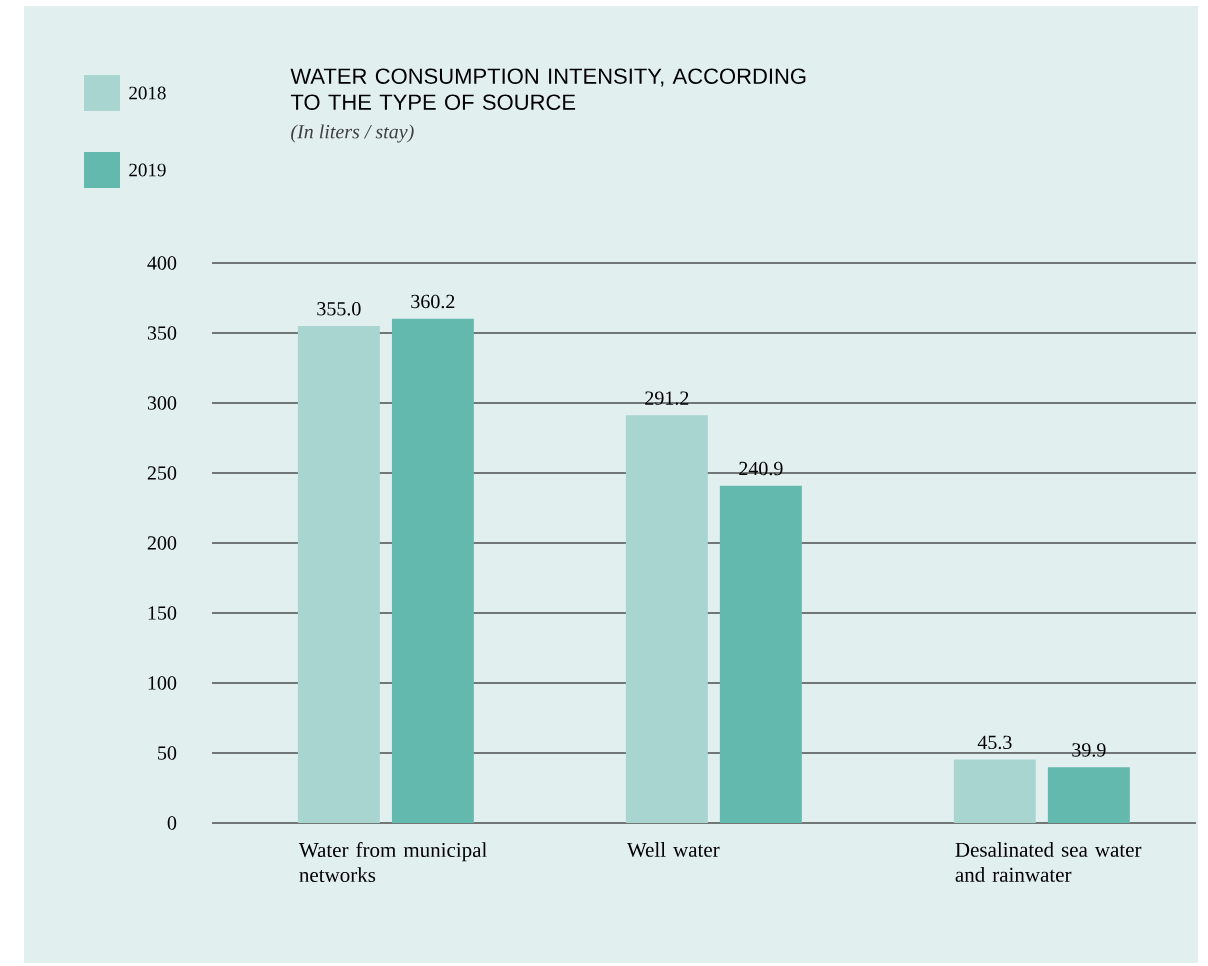 This screenshot has height=966, width=1208. What do you see at coordinates (162, 333) in the screenshot?
I see `y-tick-label: 350` at bounding box center [162, 333].